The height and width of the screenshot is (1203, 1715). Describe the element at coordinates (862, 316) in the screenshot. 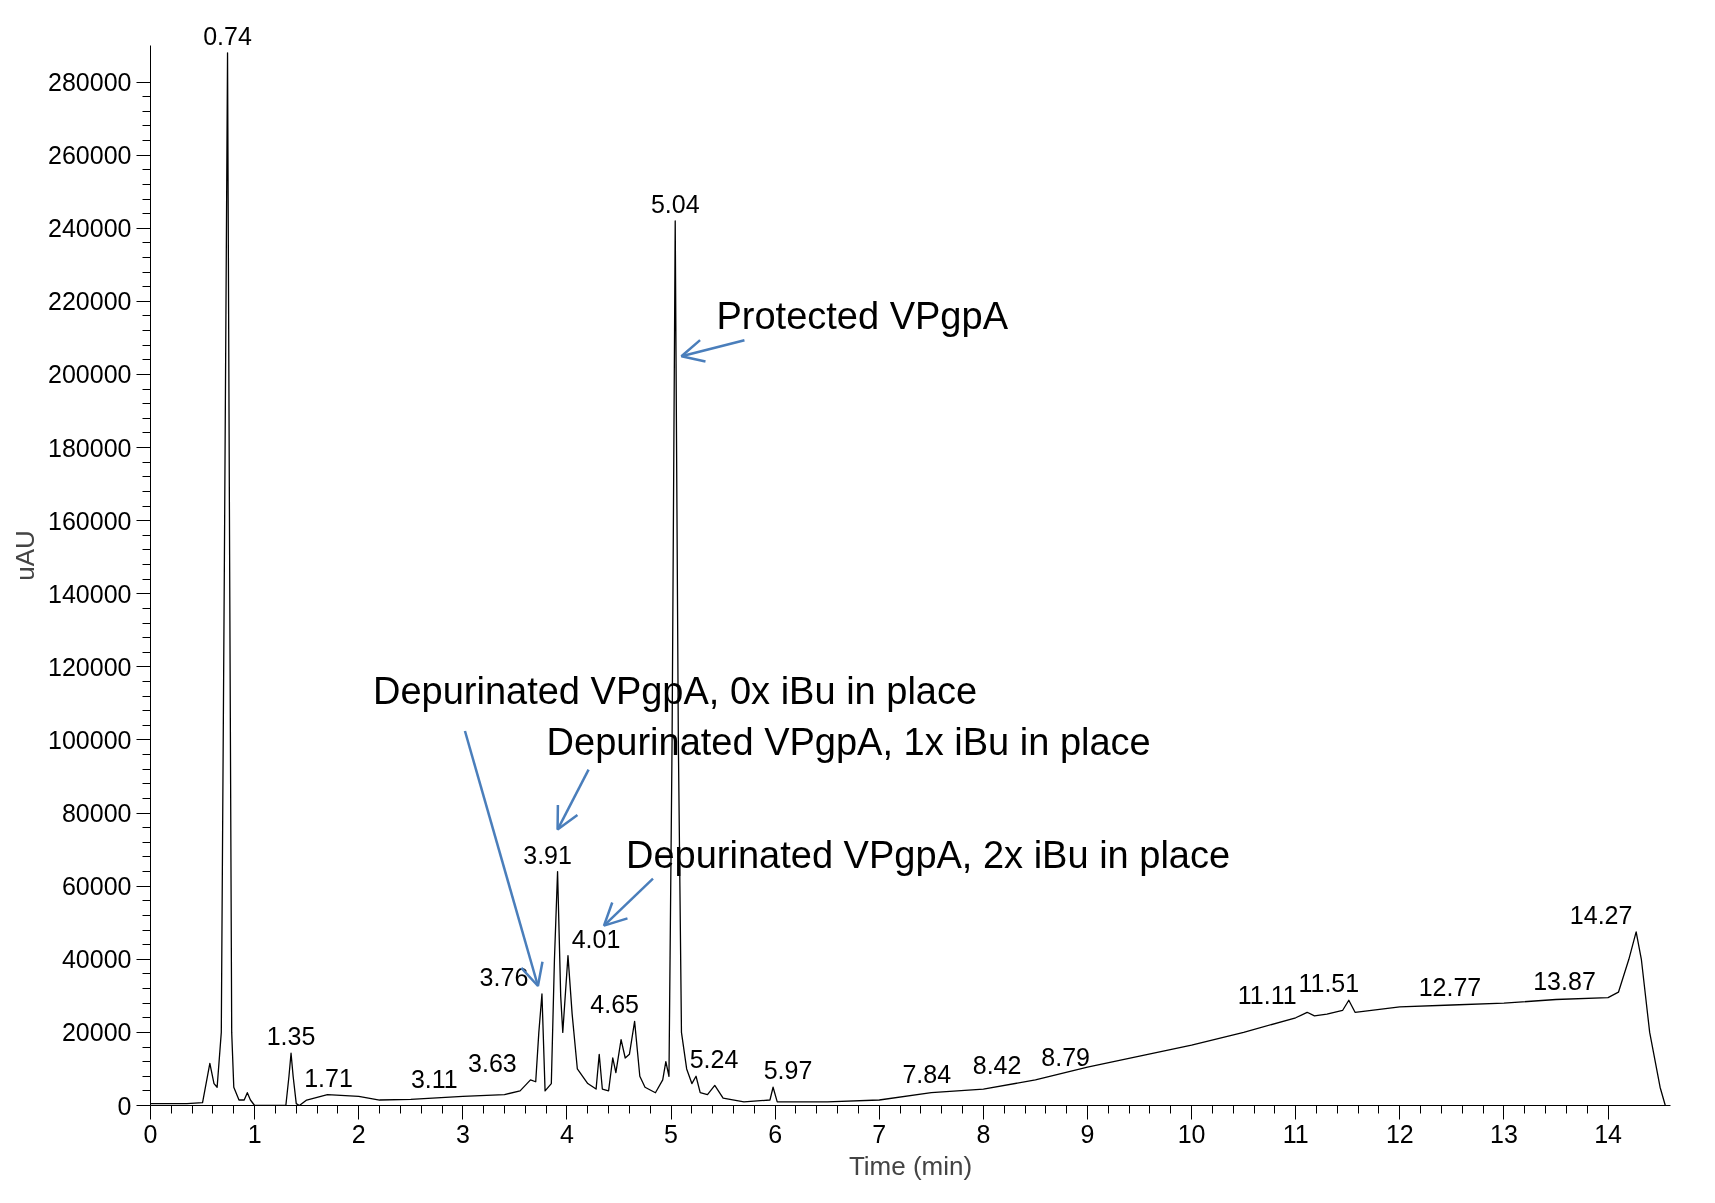

I see `annotation: Protected VPgpA` at that location.